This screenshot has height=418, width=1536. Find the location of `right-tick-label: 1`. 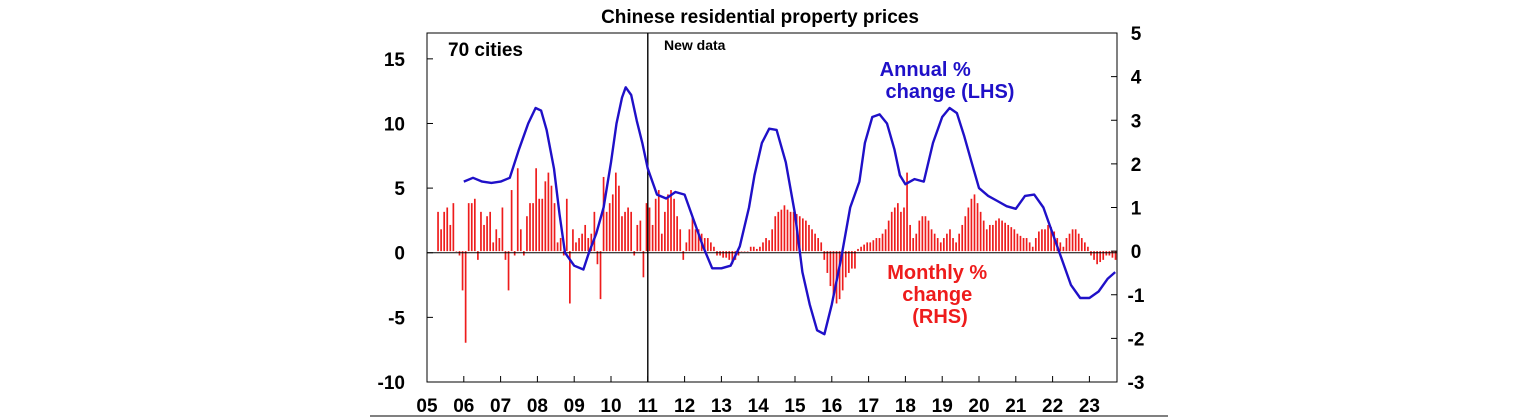

right-tick-label: 1 is located at coordinates (1136, 209).